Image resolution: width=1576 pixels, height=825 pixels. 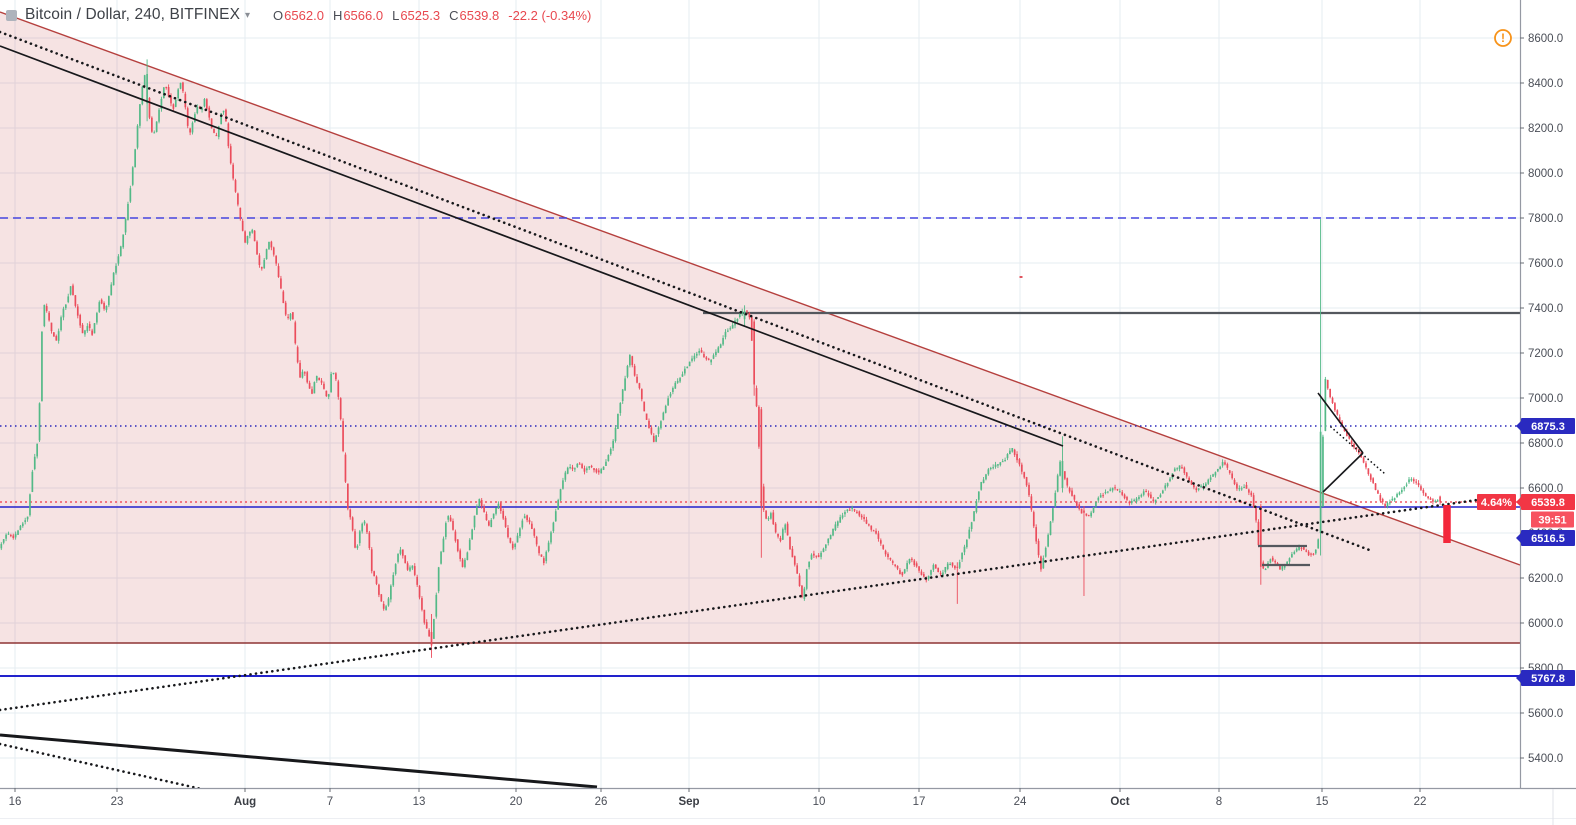 I want to click on price-badge: 4.64%, so click(x=1496, y=502).